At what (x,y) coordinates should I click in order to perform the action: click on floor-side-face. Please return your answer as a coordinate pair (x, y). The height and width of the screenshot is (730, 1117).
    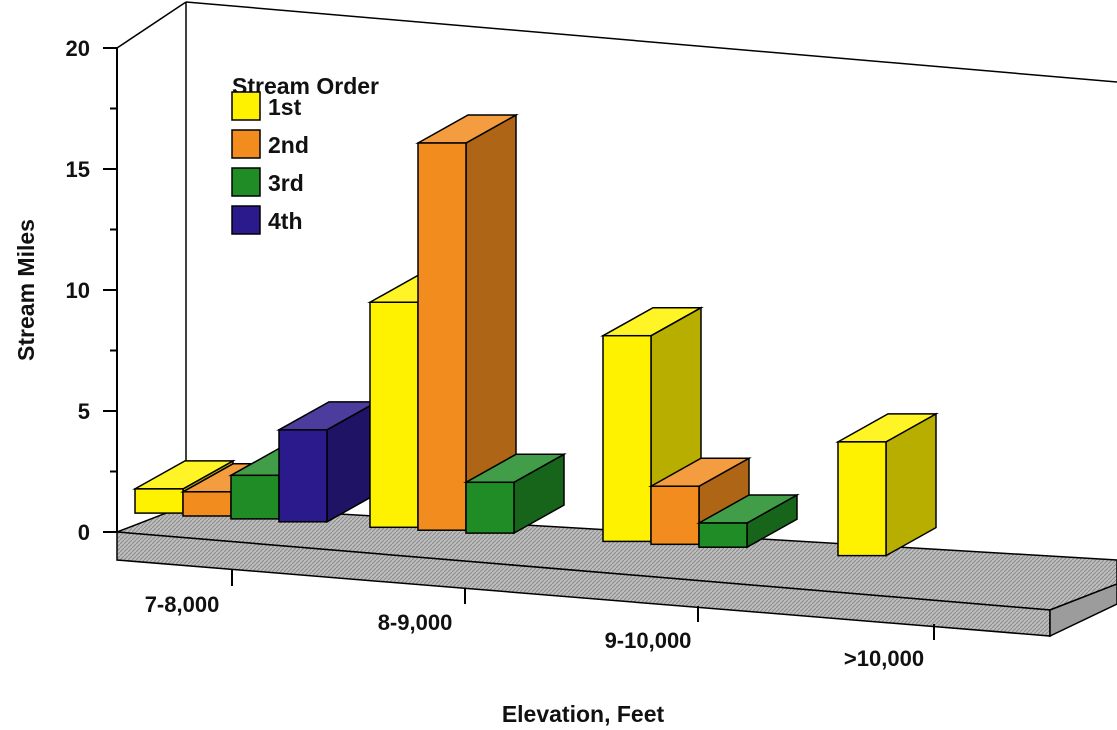
    Looking at the image, I should click on (1083, 610).